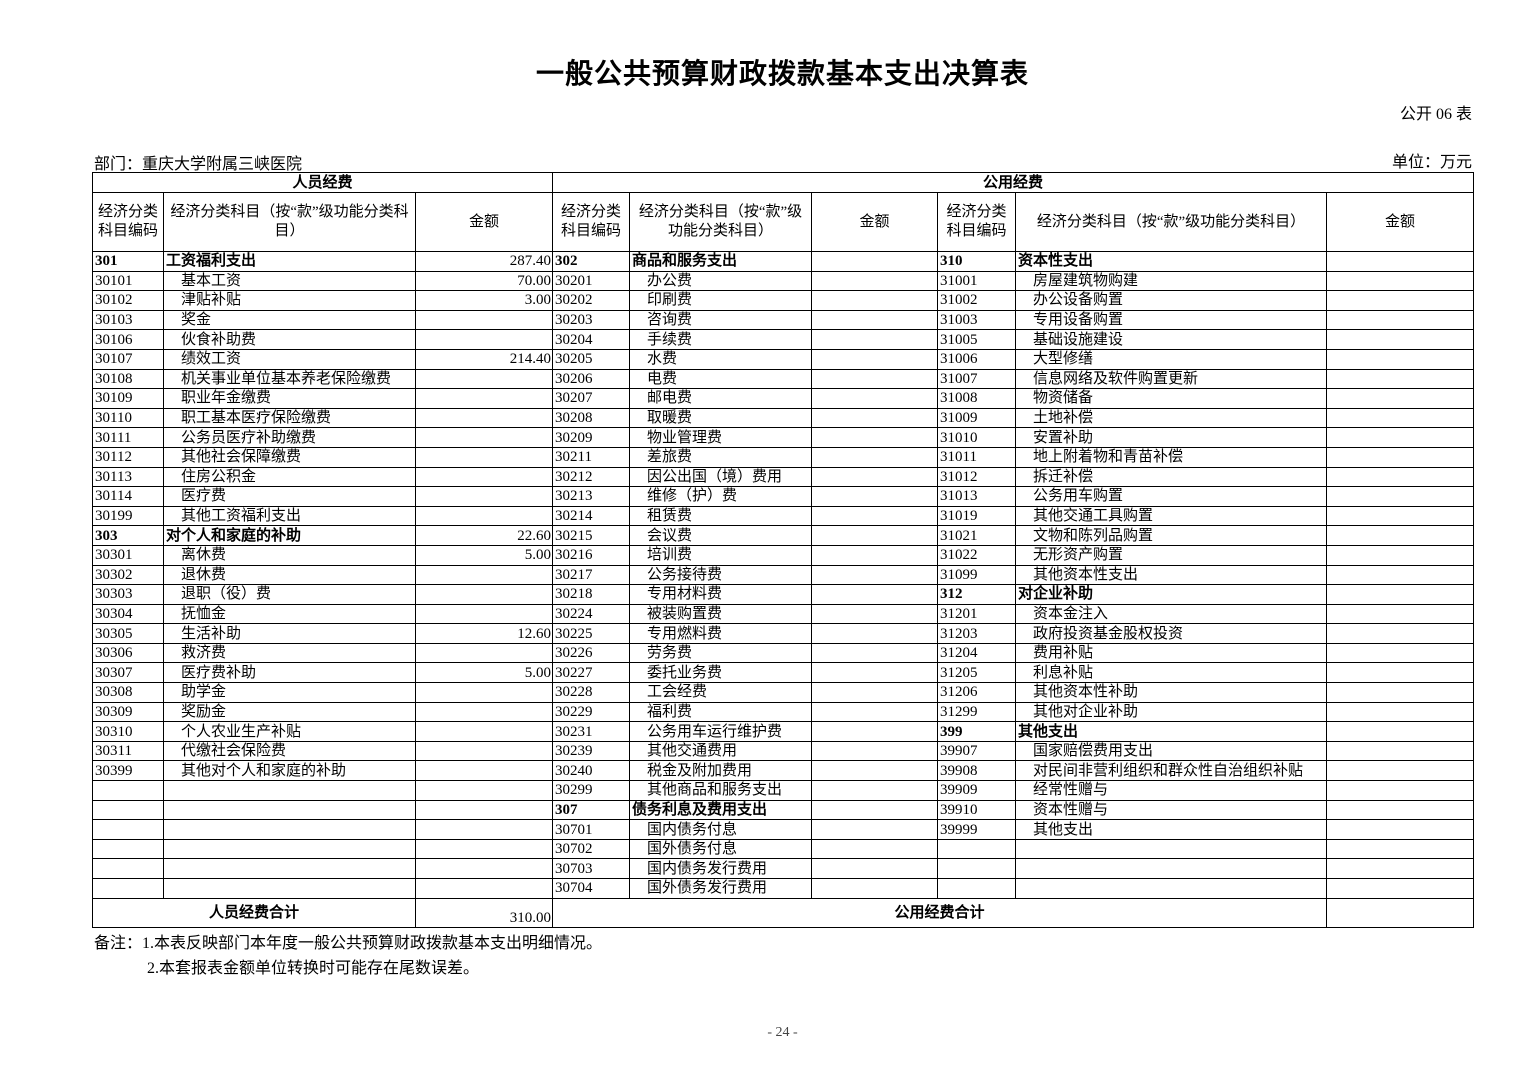  What do you see at coordinates (720, 751) in the screenshot?
I see `goods-name-cell: 其他交通费用` at bounding box center [720, 751].